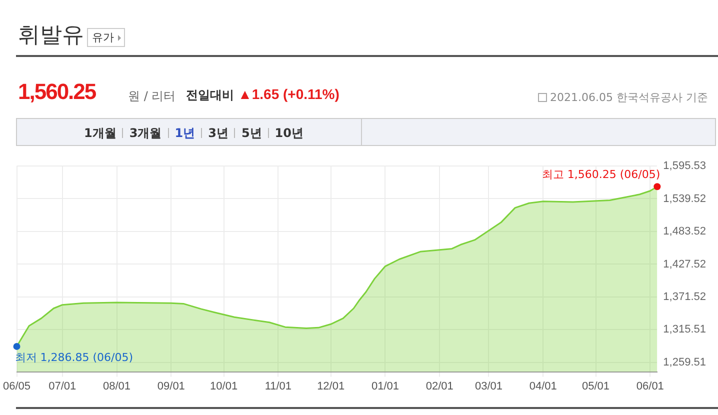  Describe the element at coordinates (629, 97) in the screenshot. I see `text: 2021.06.05 한국석유공사 기준` at that location.